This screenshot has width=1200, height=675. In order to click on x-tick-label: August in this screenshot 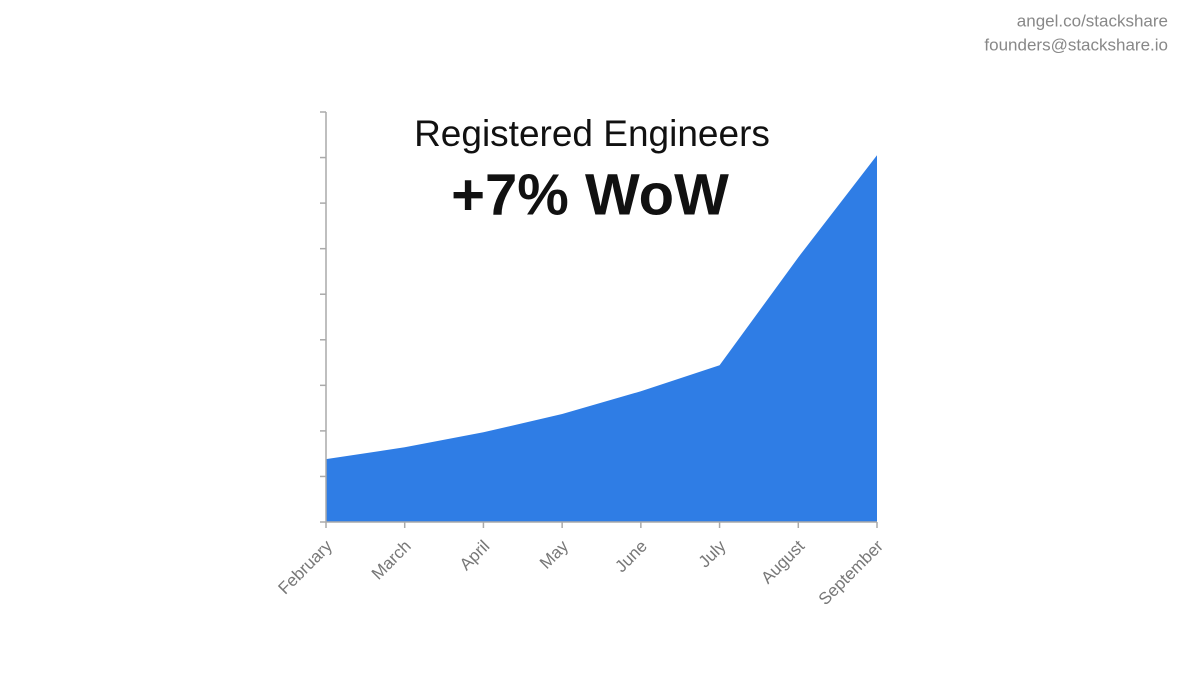, I will do `click(782, 561)`.